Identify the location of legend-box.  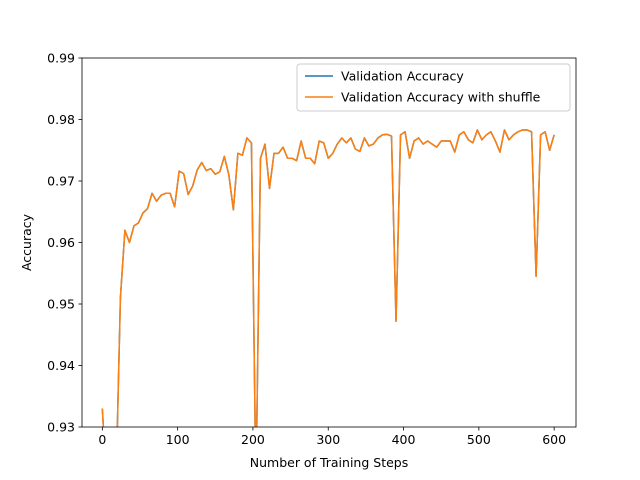
(433, 87).